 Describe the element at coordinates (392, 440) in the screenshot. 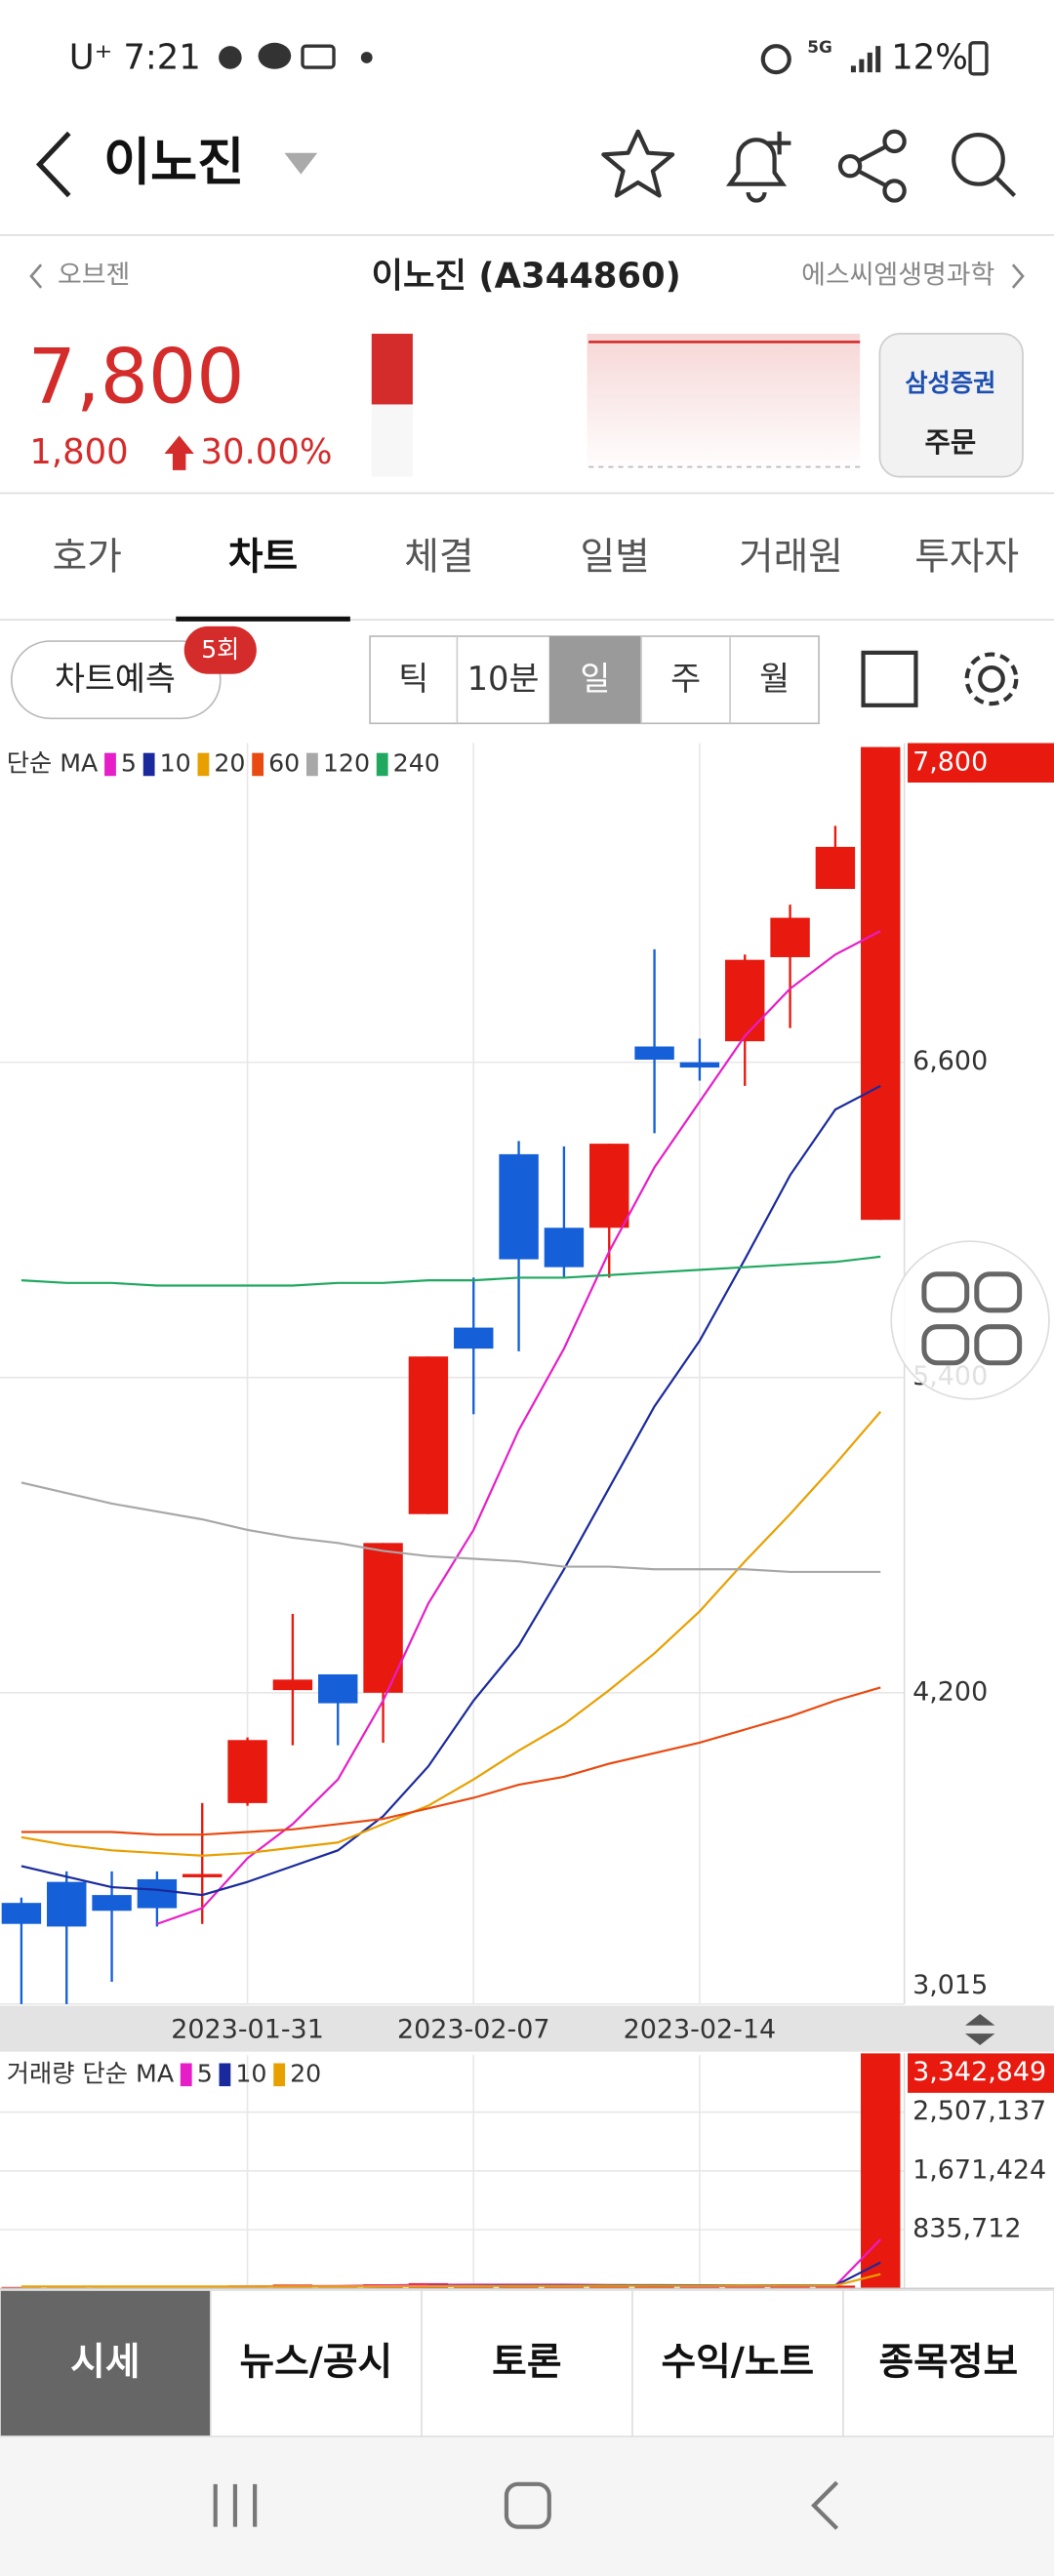

I see `range-bar-bg` at that location.